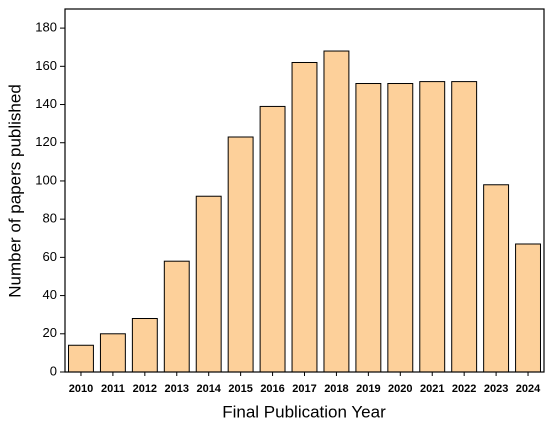 The image size is (550, 431). I want to click on x-tick-label: 2023, so click(496, 389).